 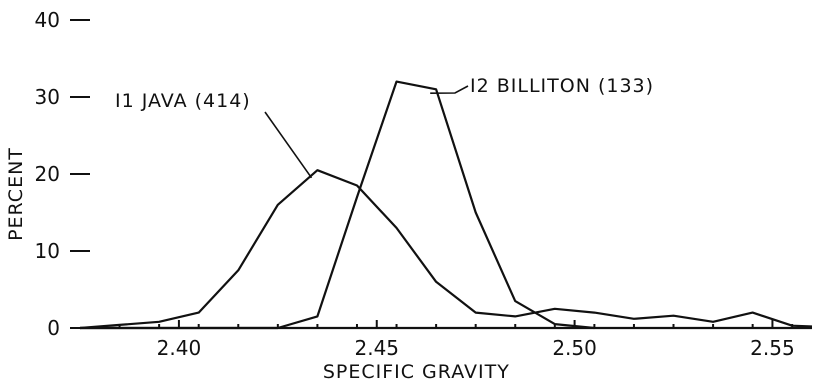 I want to click on x-tick-label: 2.55, so click(x=772, y=348).